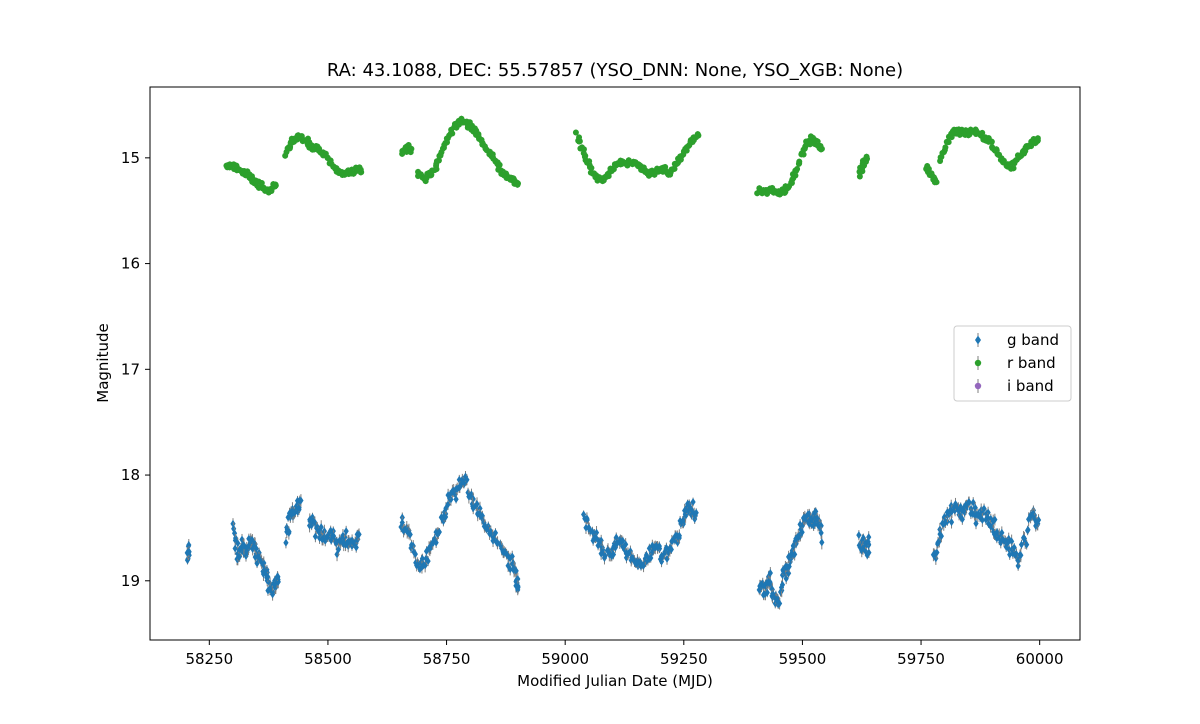 This screenshot has width=1200, height=724. I want to click on legend-box, so click(1012, 363).